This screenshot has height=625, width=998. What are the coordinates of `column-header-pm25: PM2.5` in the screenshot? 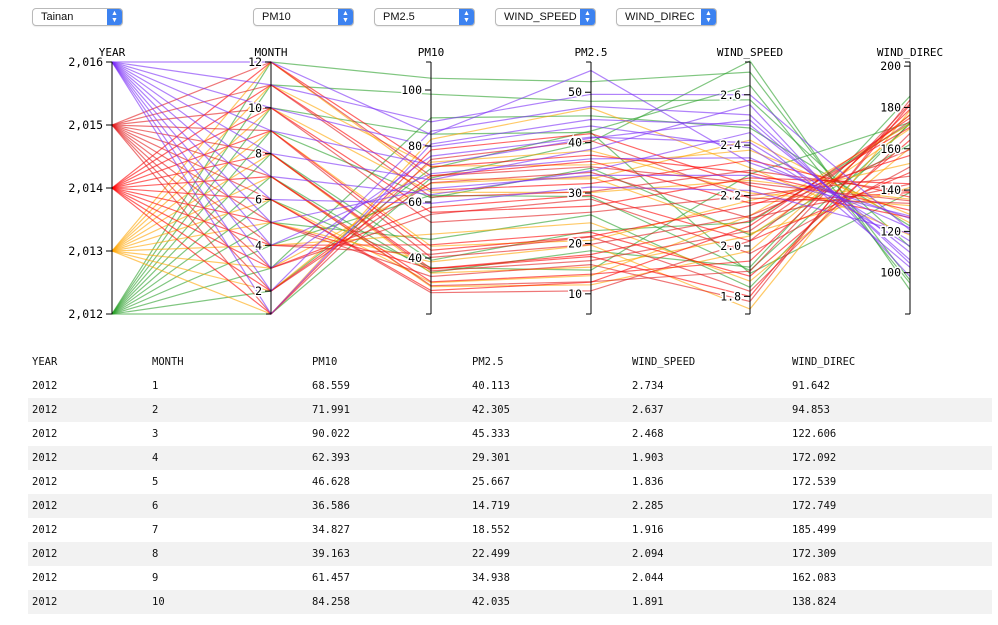 It's located at (488, 362).